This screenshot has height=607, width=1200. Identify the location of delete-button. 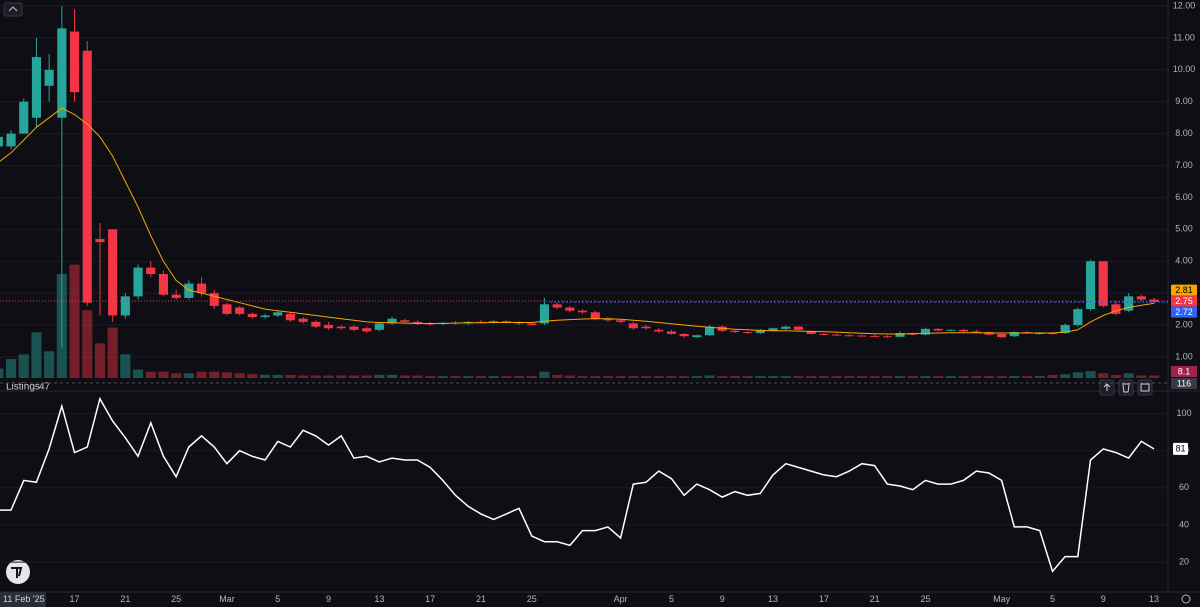
(1126, 387).